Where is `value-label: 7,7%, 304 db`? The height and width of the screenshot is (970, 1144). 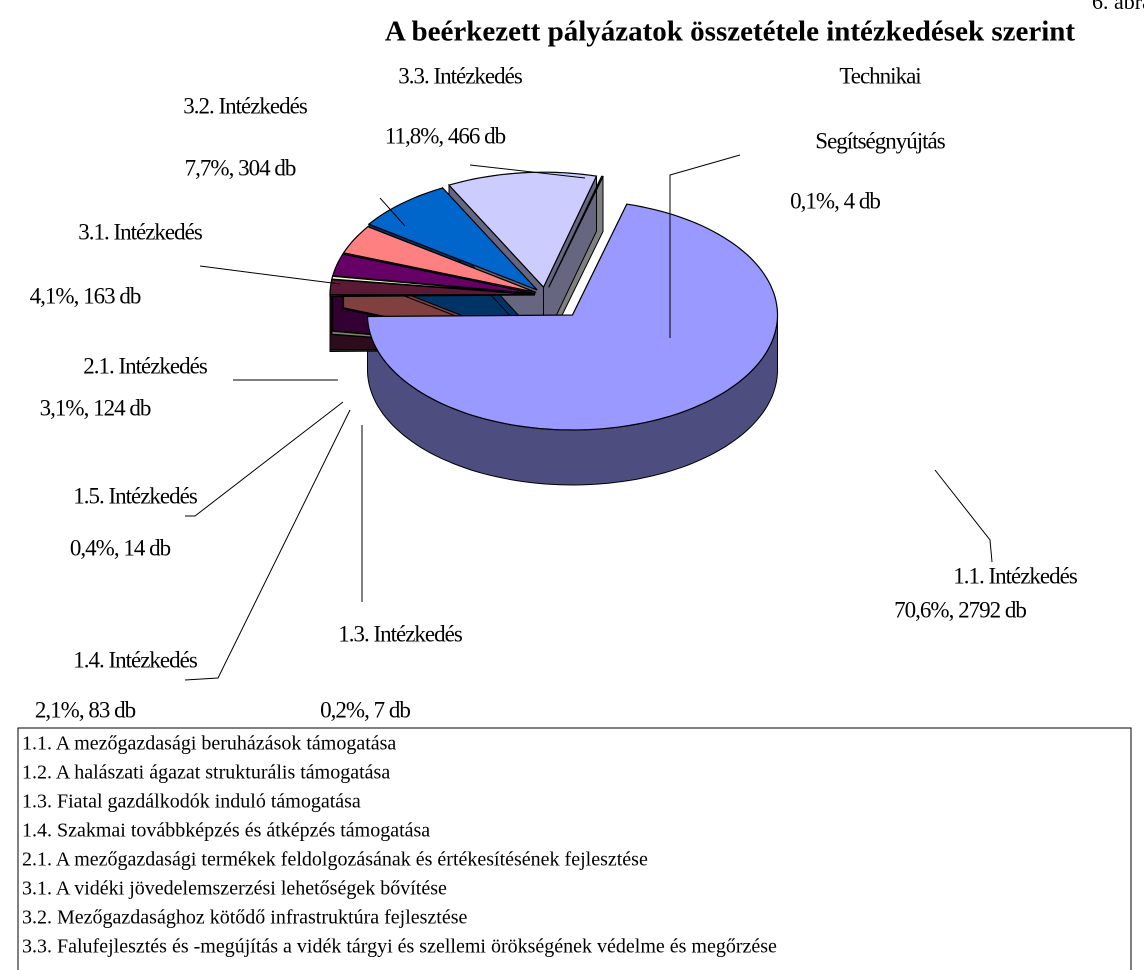 value-label: 7,7%, 304 db is located at coordinates (240, 167).